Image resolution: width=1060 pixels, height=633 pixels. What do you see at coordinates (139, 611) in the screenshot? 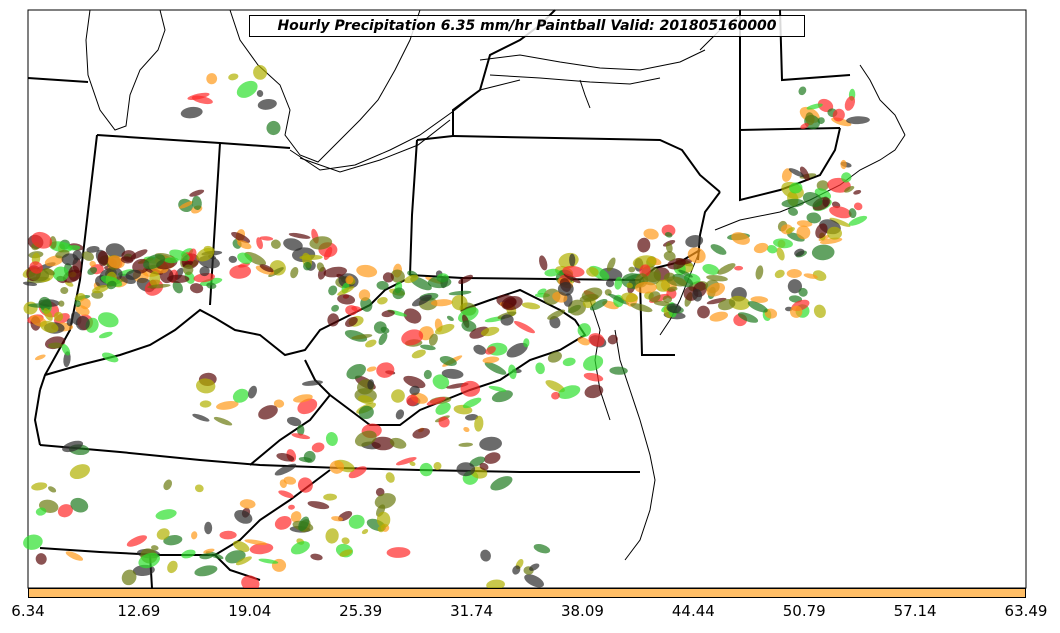
I see `colorbar-tick-label: 12.69` at bounding box center [139, 611].